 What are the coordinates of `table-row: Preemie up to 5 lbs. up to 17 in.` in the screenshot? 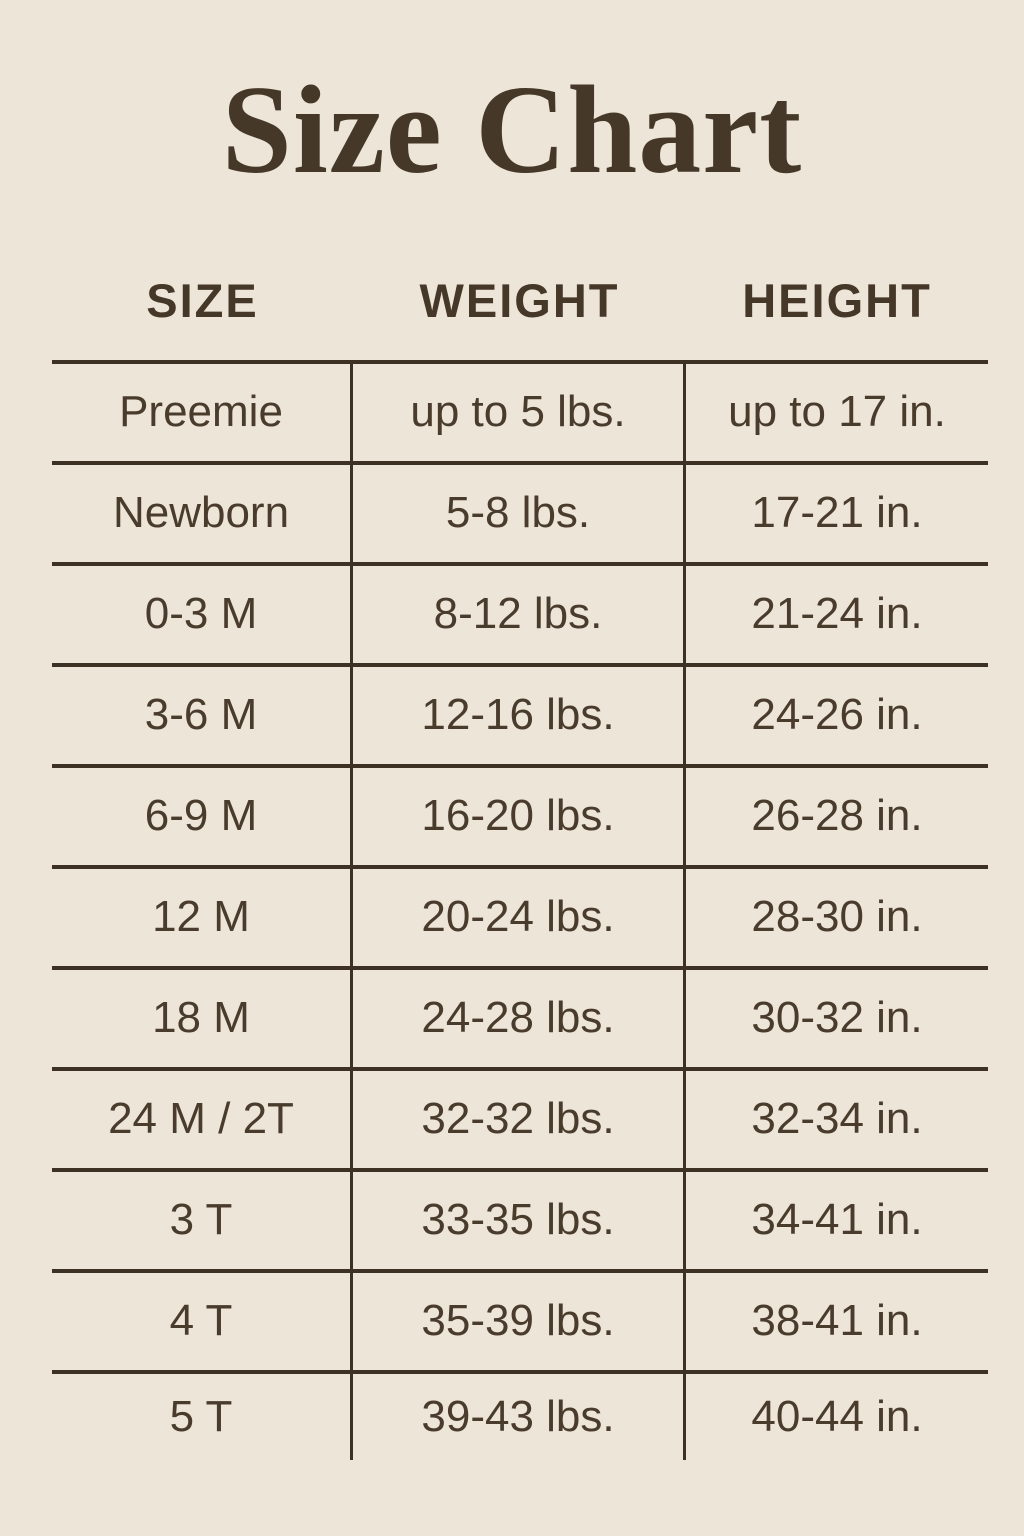 It's located at (520, 414).